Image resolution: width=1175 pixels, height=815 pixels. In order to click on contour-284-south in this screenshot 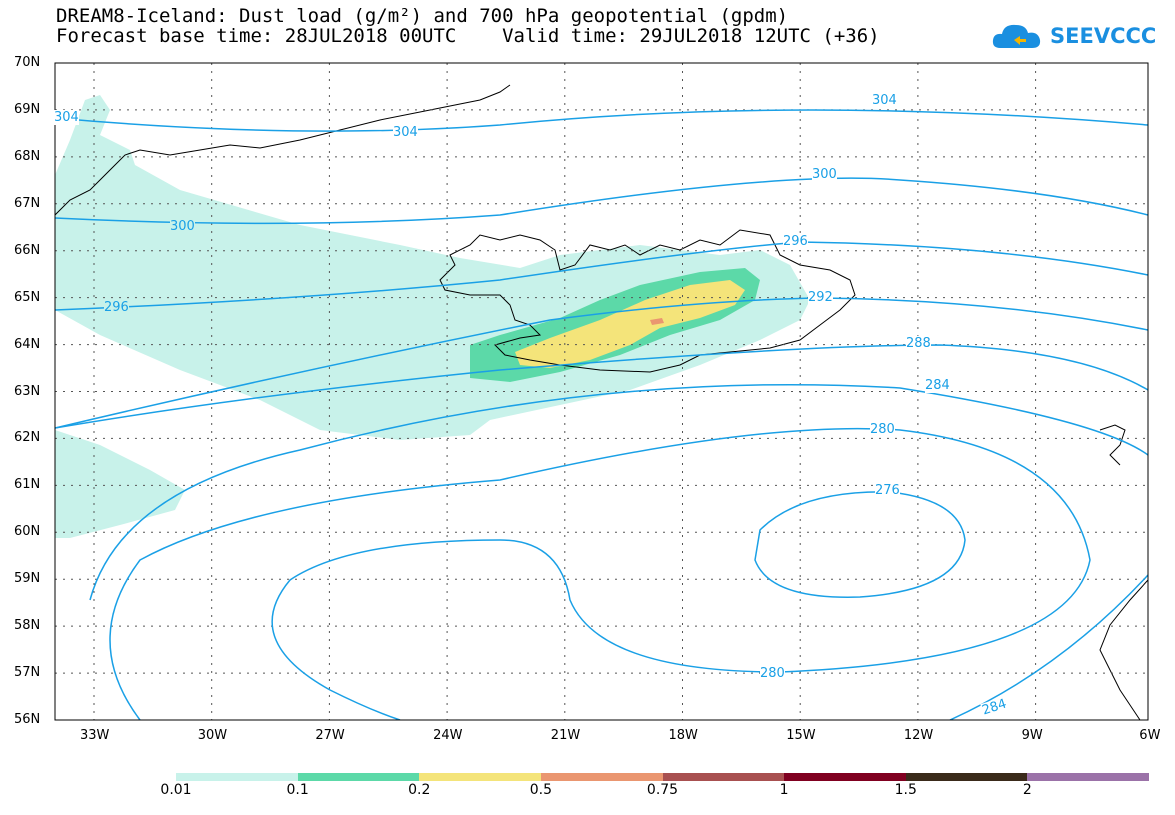, I will do `click(1048, 647)`.